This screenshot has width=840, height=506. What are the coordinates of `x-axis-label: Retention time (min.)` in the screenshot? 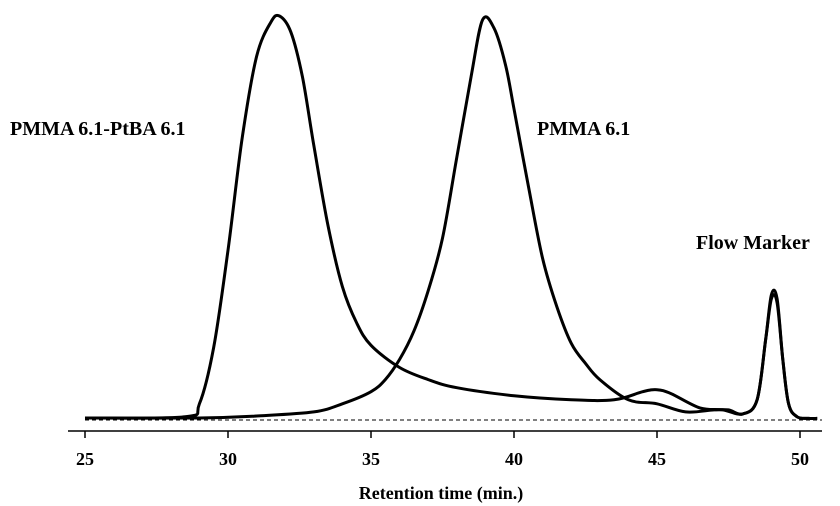 It's located at (441, 493).